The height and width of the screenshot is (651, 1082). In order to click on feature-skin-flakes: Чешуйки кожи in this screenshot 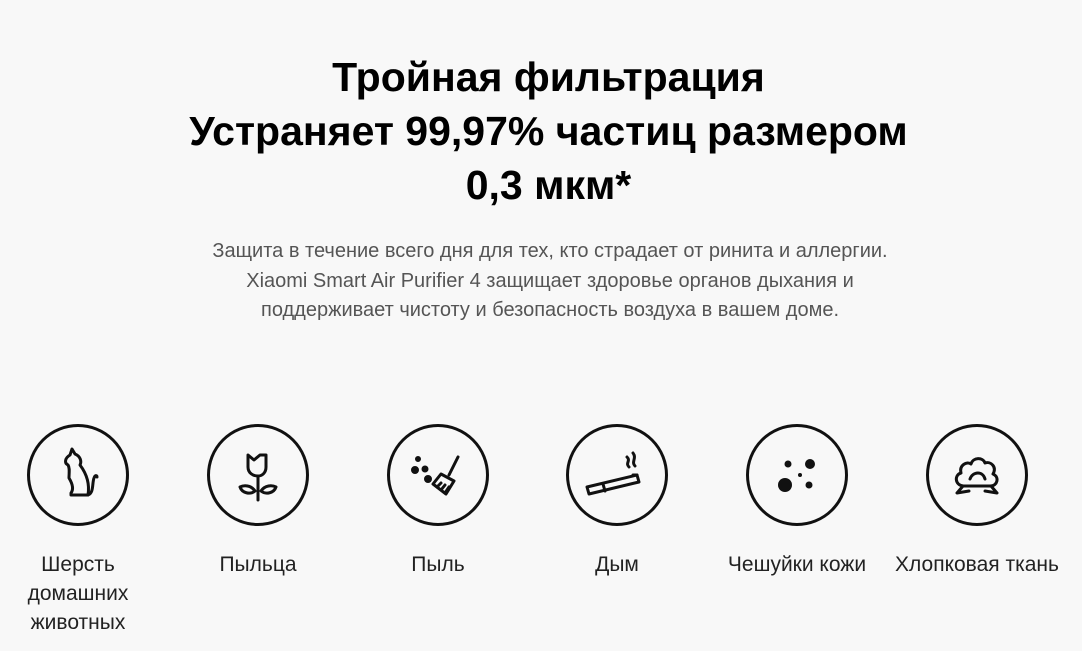, I will do `click(797, 501)`.